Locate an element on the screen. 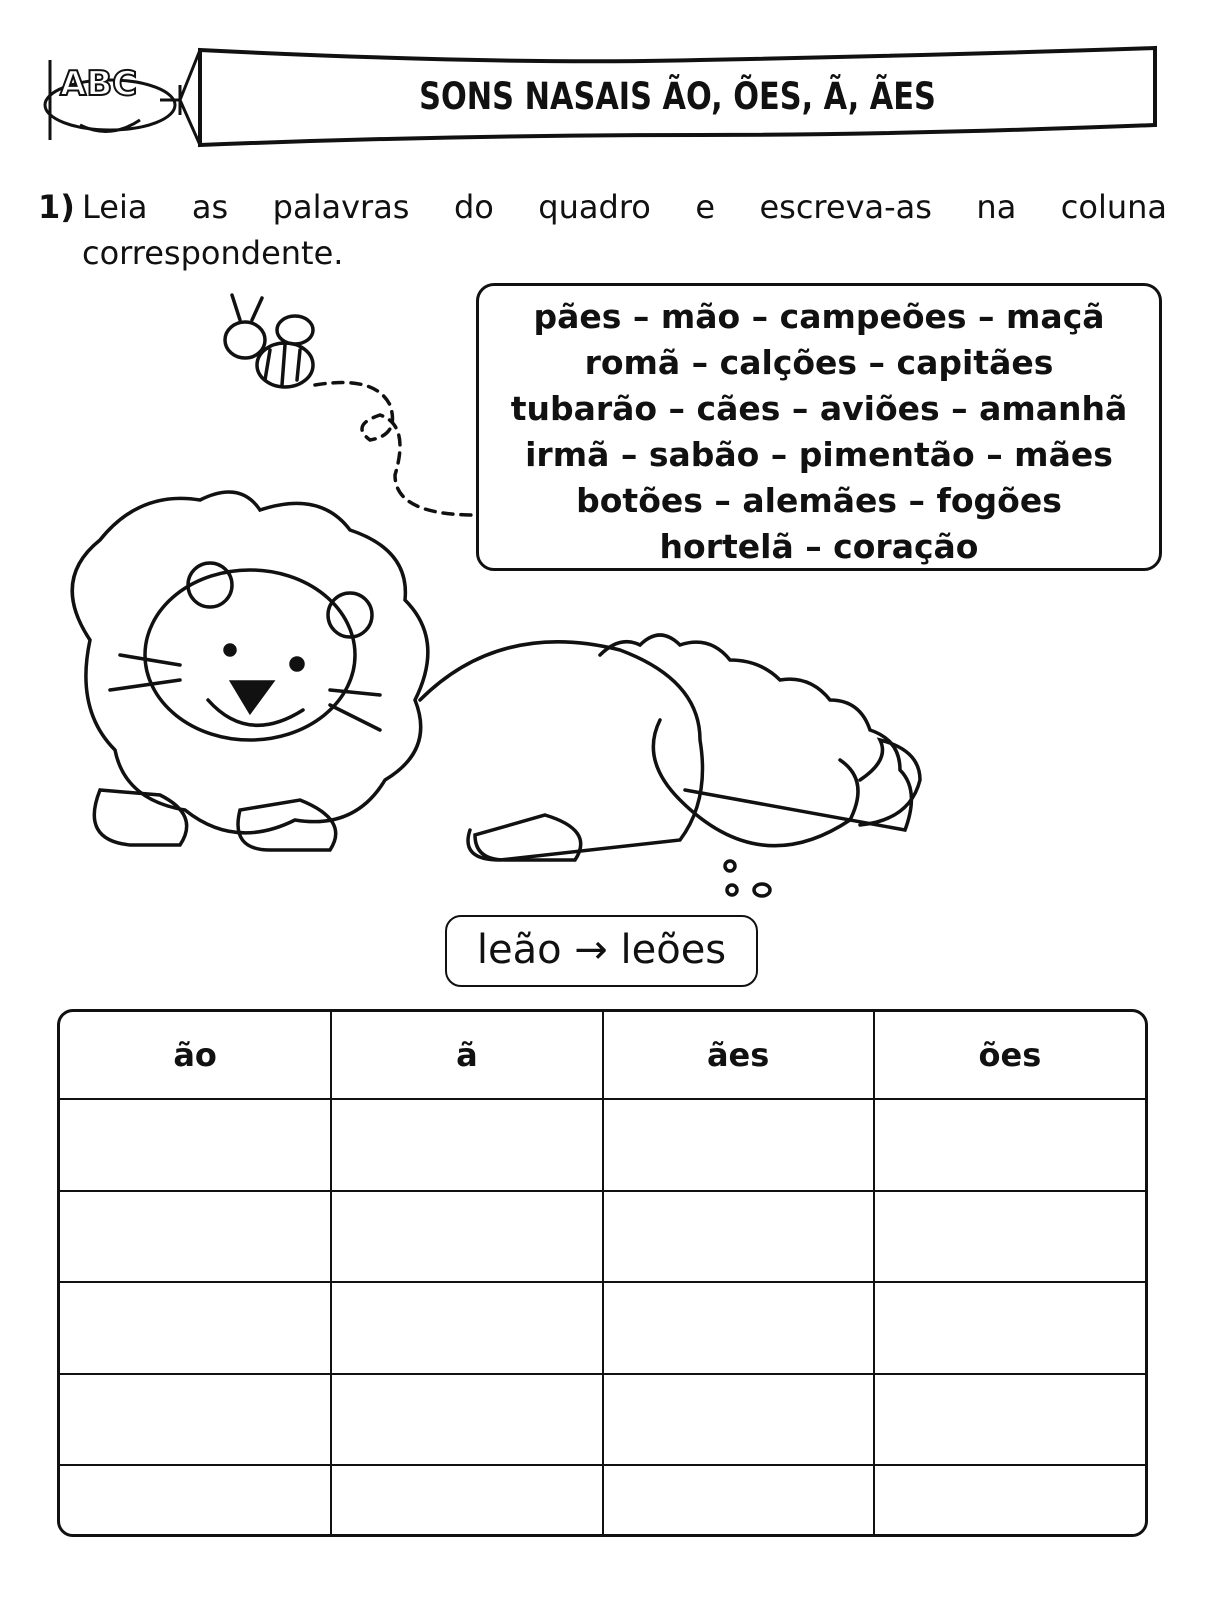 The image size is (1216, 1600). svg-text: ABC is located at coordinates (98, 84).